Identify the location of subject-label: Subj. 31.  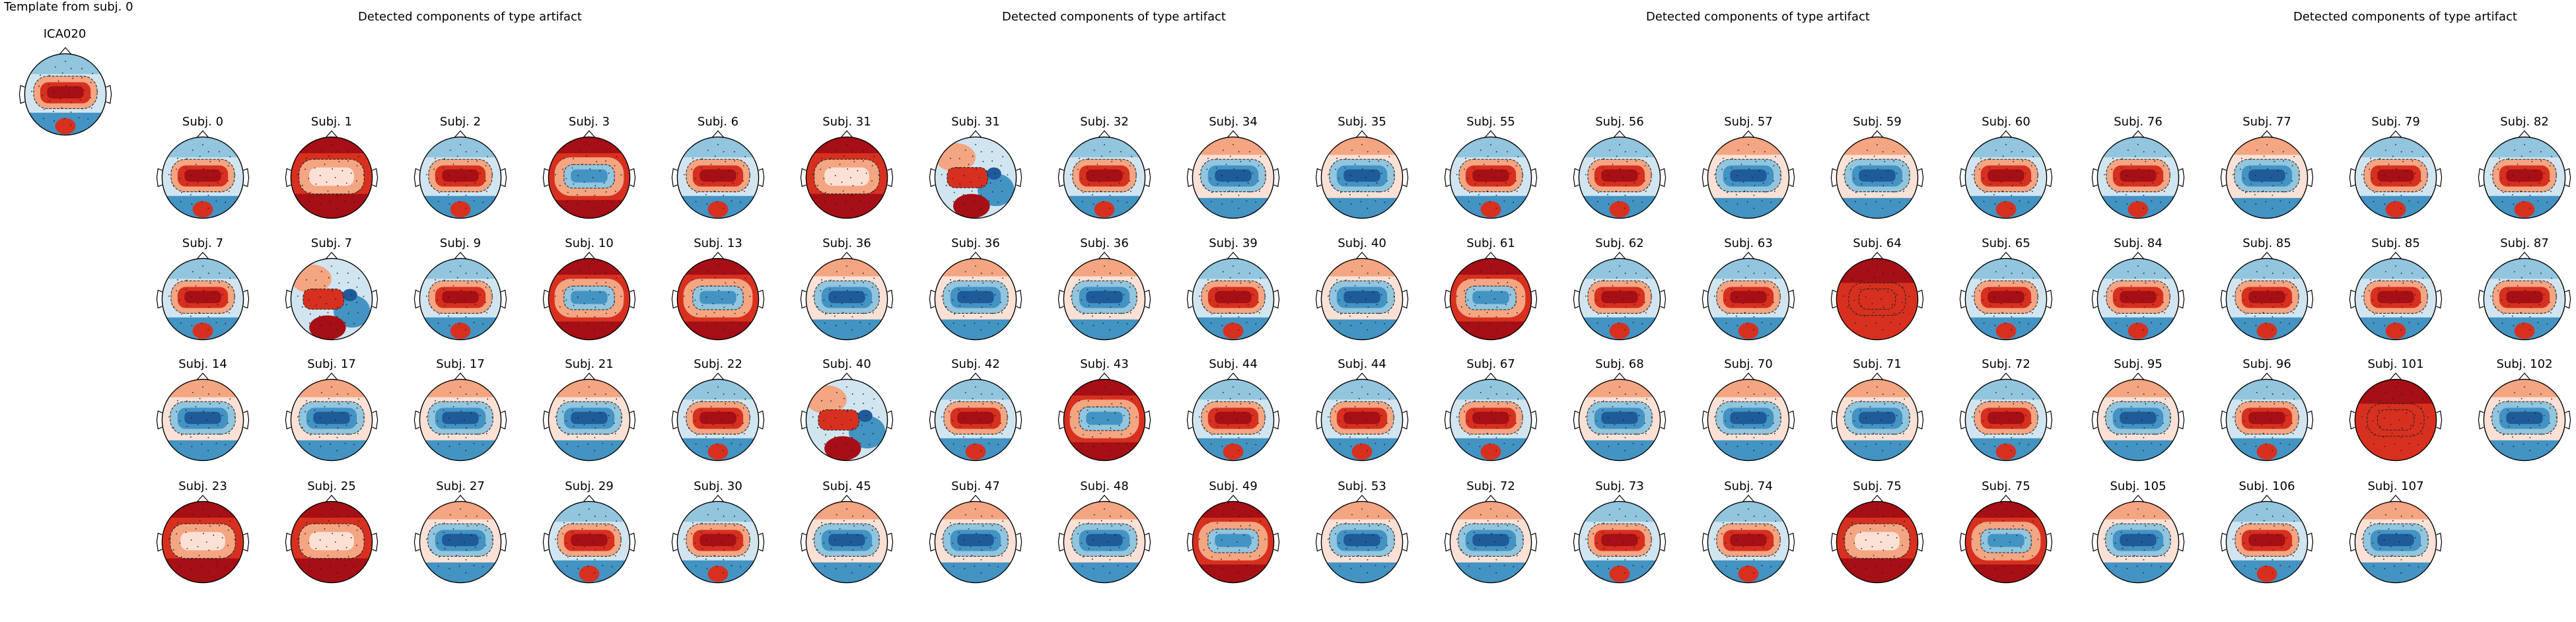
(976, 122).